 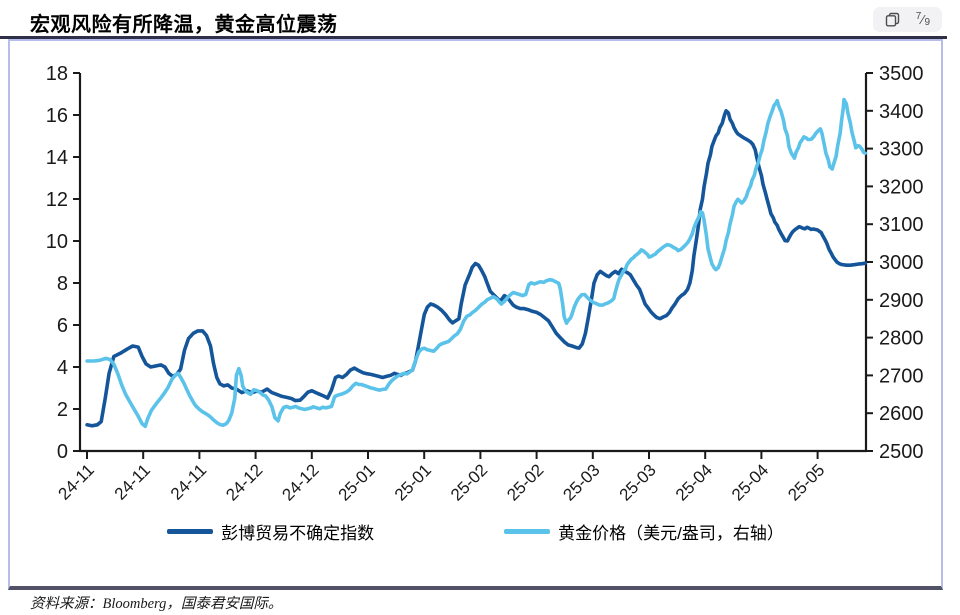 I want to click on page-title: 宏观风险有所降温，黄金高位震荡, so click(x=184, y=25).